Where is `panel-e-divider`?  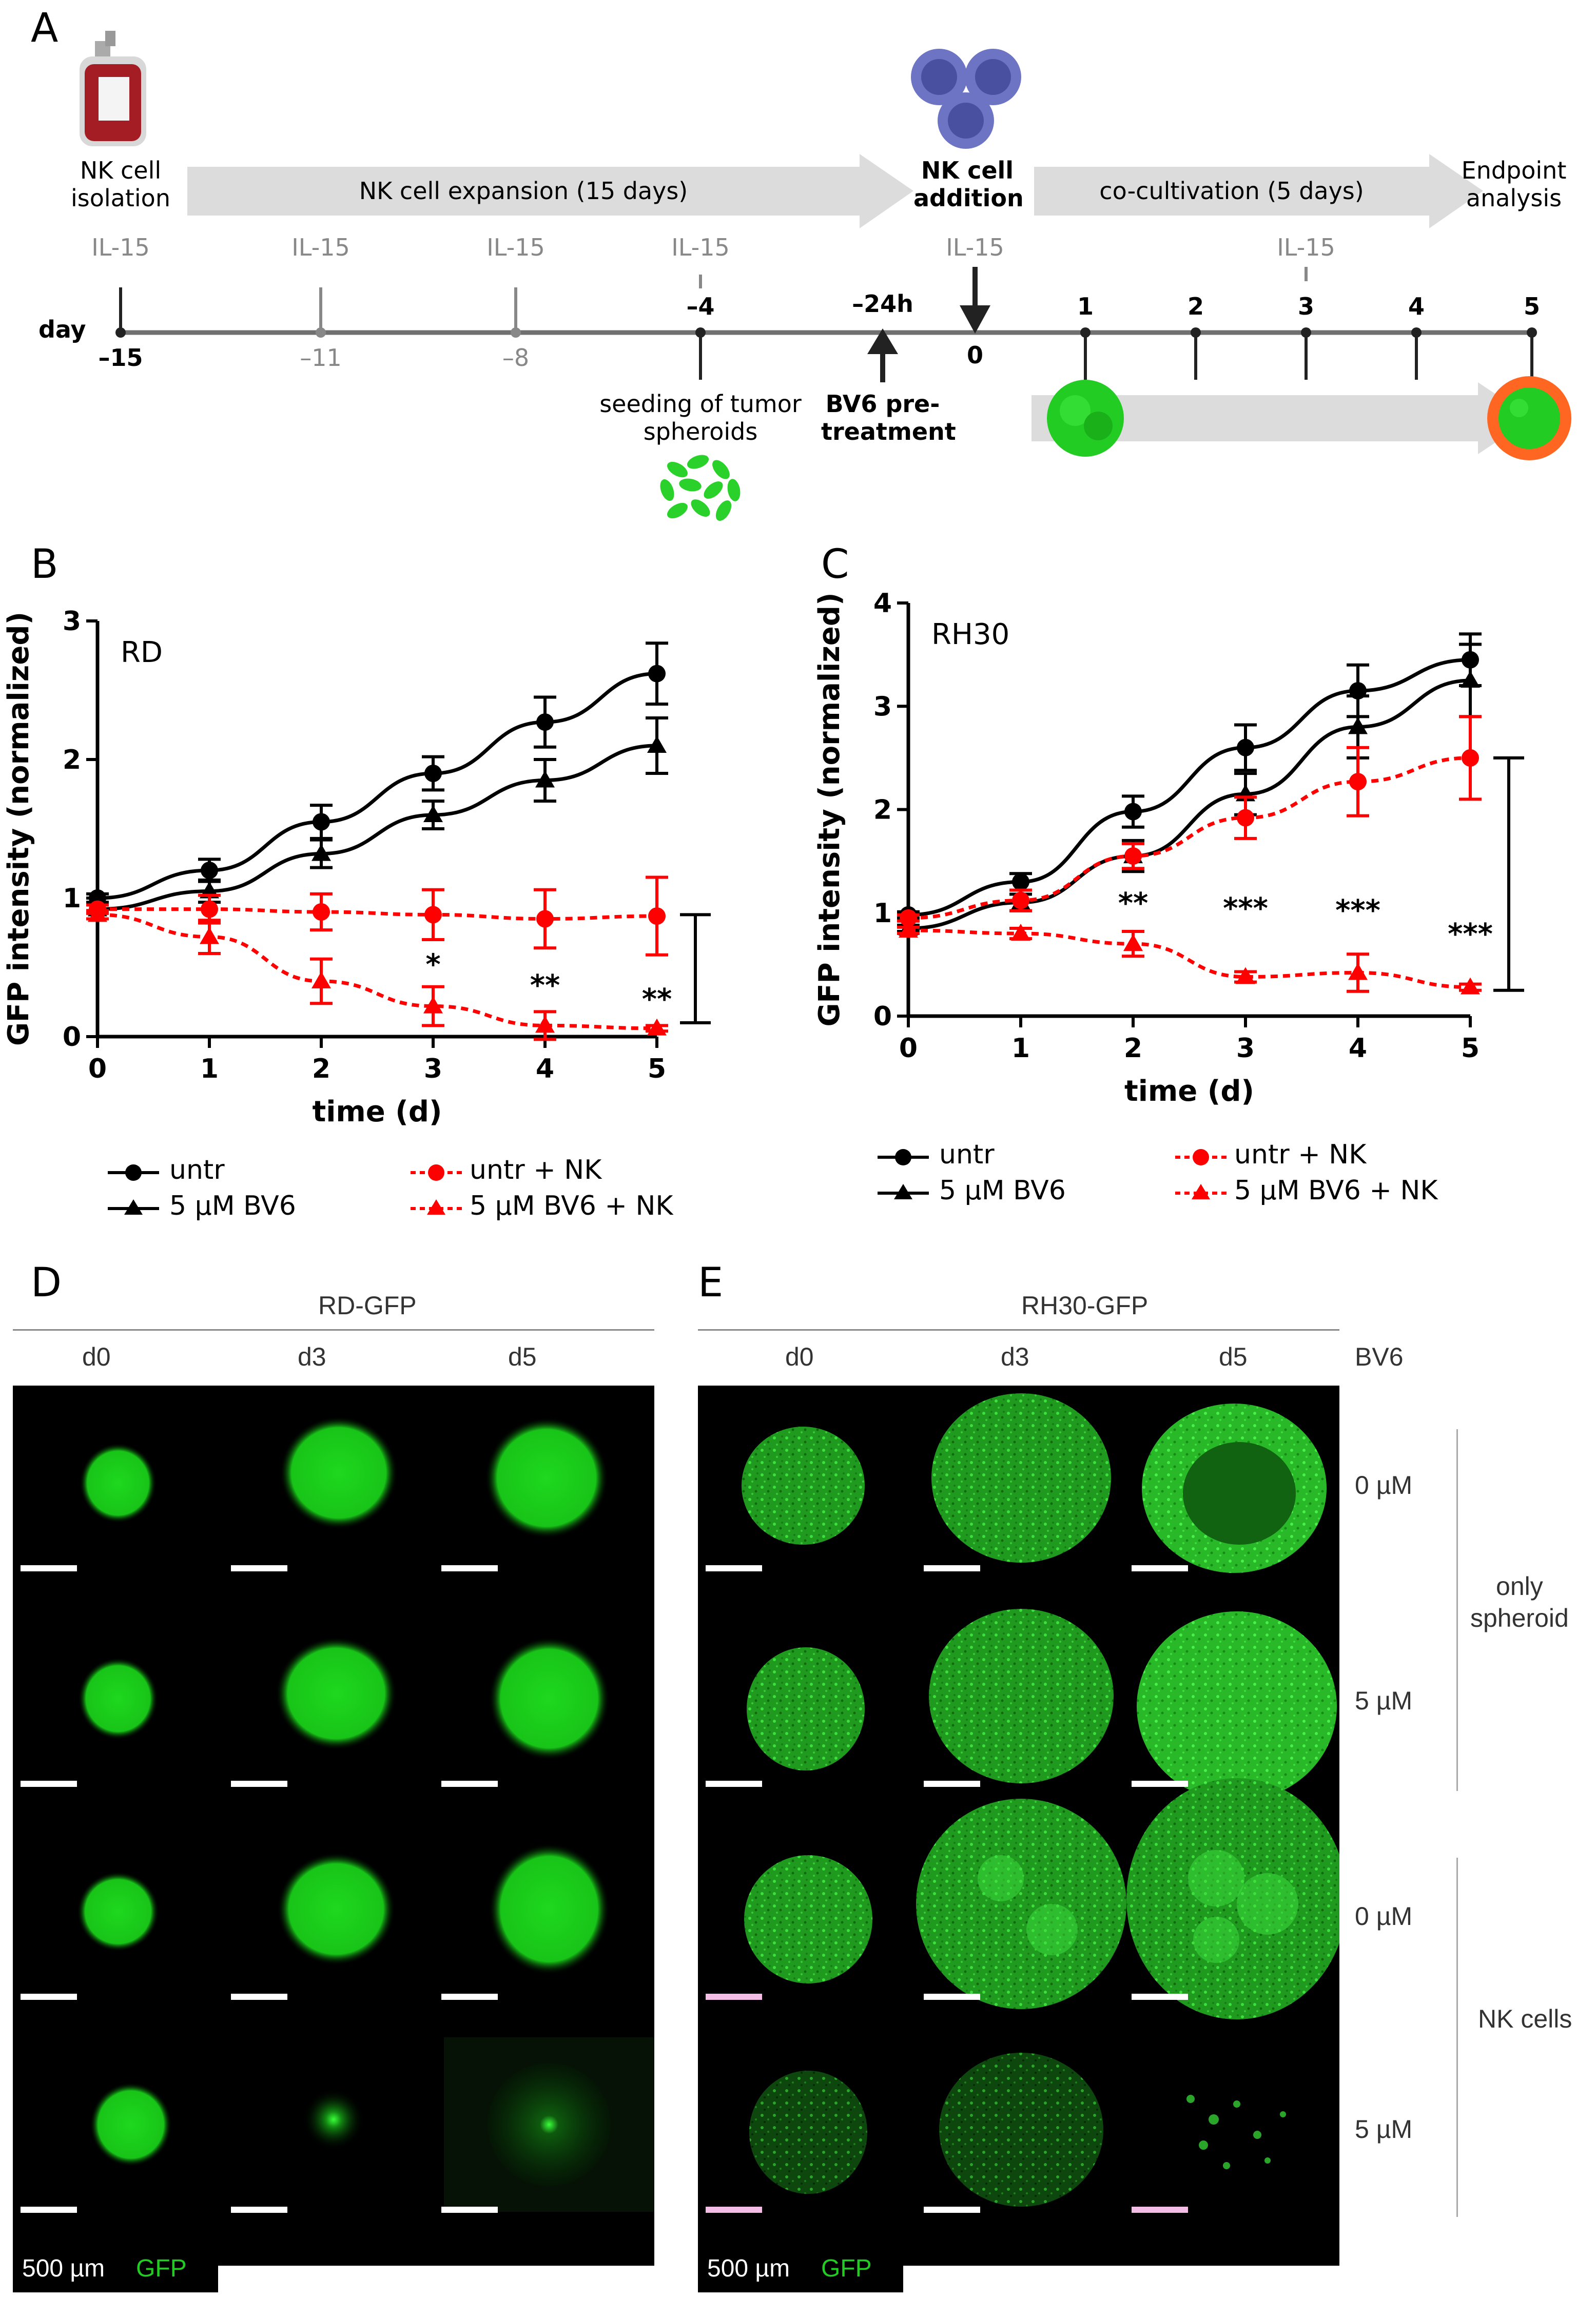 panel-e-divider is located at coordinates (1018, 1330).